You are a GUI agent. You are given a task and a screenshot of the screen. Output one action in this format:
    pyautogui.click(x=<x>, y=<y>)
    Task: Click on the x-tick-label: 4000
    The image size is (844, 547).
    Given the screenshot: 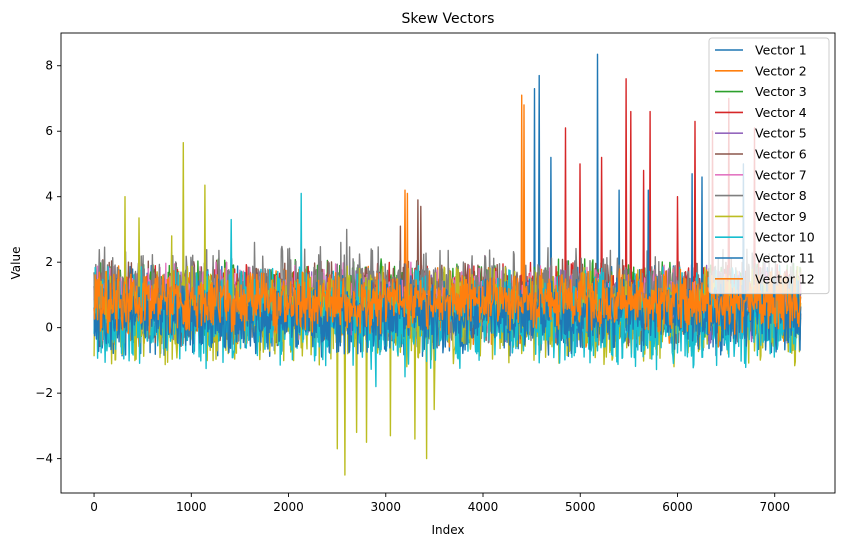 What is the action you would take?
    pyautogui.click(x=483, y=507)
    